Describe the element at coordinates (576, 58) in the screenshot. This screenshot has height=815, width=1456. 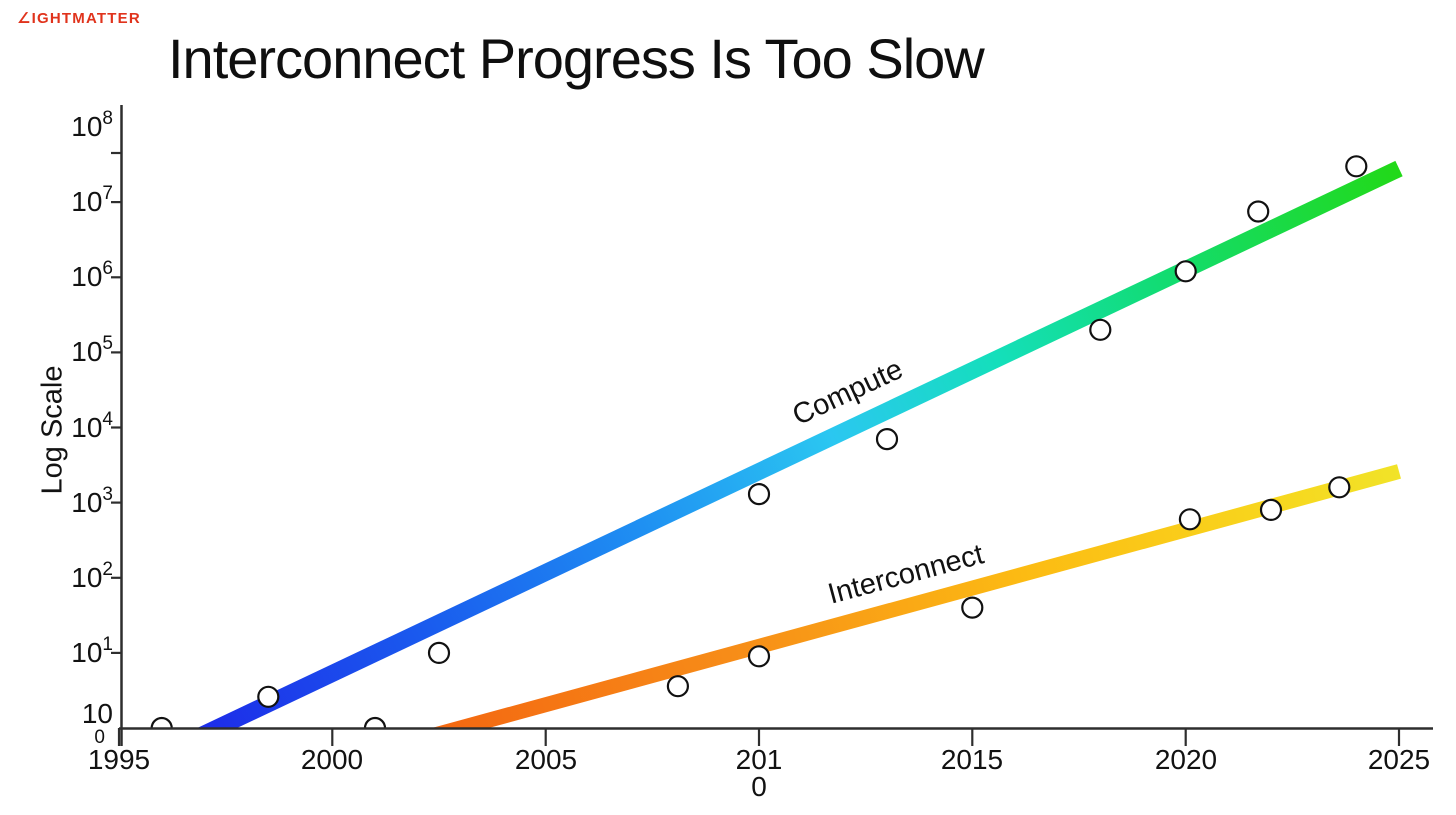
I see `chart-title: Interconnect Progress Is Too Slow` at that location.